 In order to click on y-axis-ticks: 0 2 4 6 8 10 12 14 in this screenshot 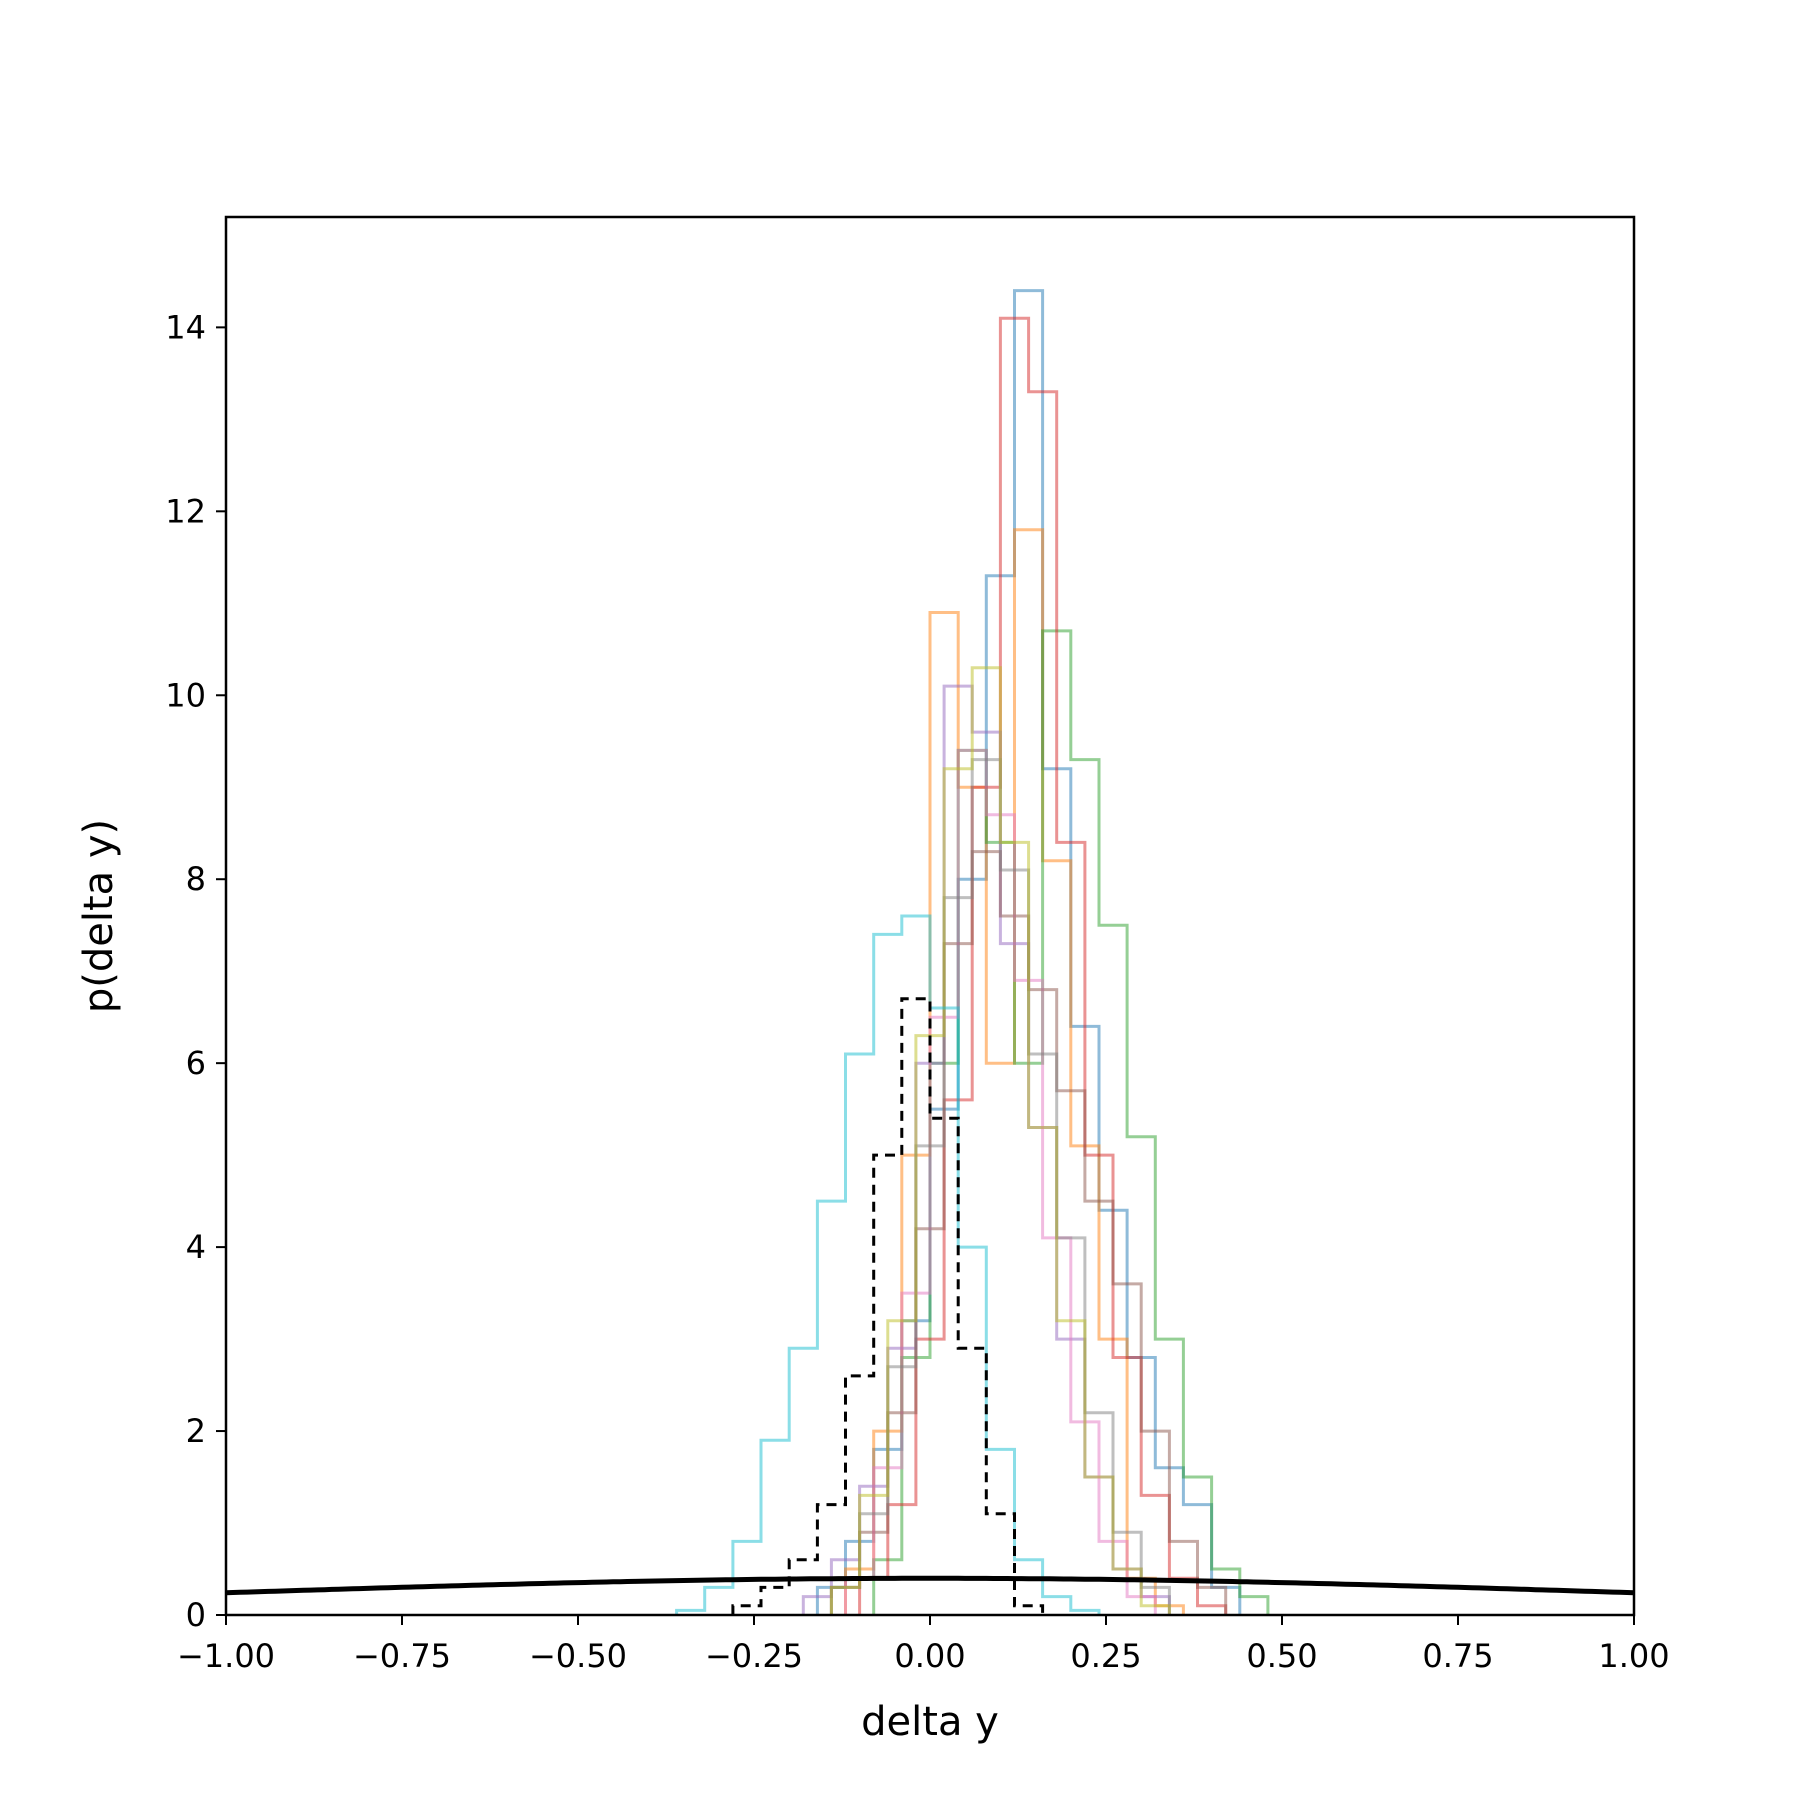, I will do `click(195, 971)`.